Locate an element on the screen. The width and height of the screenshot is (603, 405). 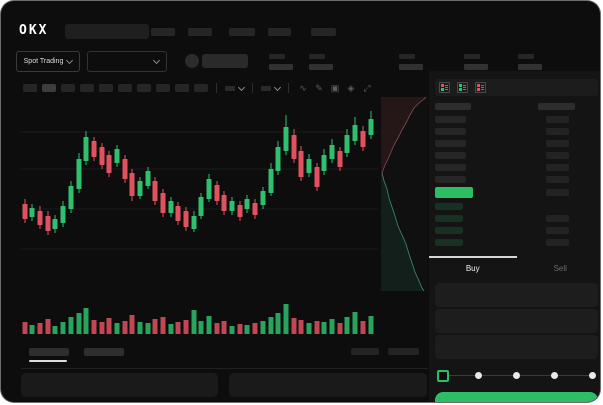
tab-sell: Sell is located at coordinates (560, 268).